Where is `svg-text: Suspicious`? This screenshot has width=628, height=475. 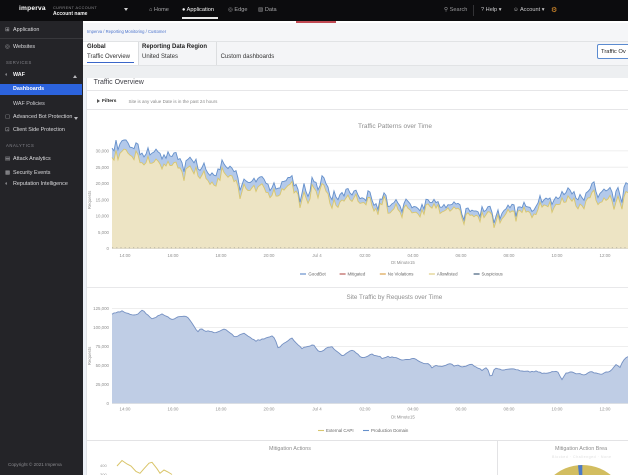
svg-text: Suspicious is located at coordinates (493, 274).